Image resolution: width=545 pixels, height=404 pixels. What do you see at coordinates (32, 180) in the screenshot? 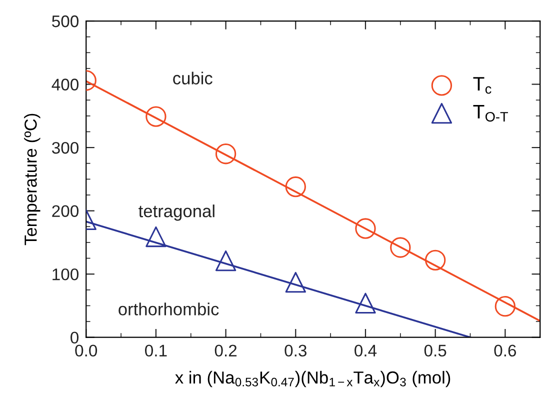
I see `y-axis-title: Temperature (ºC)` at bounding box center [32, 180].